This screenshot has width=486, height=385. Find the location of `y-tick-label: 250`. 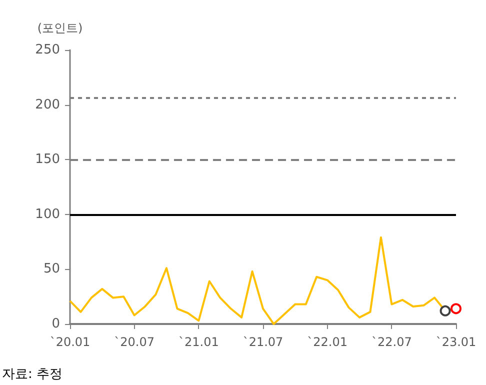

y-tick-label: 250 is located at coordinates (47, 50).